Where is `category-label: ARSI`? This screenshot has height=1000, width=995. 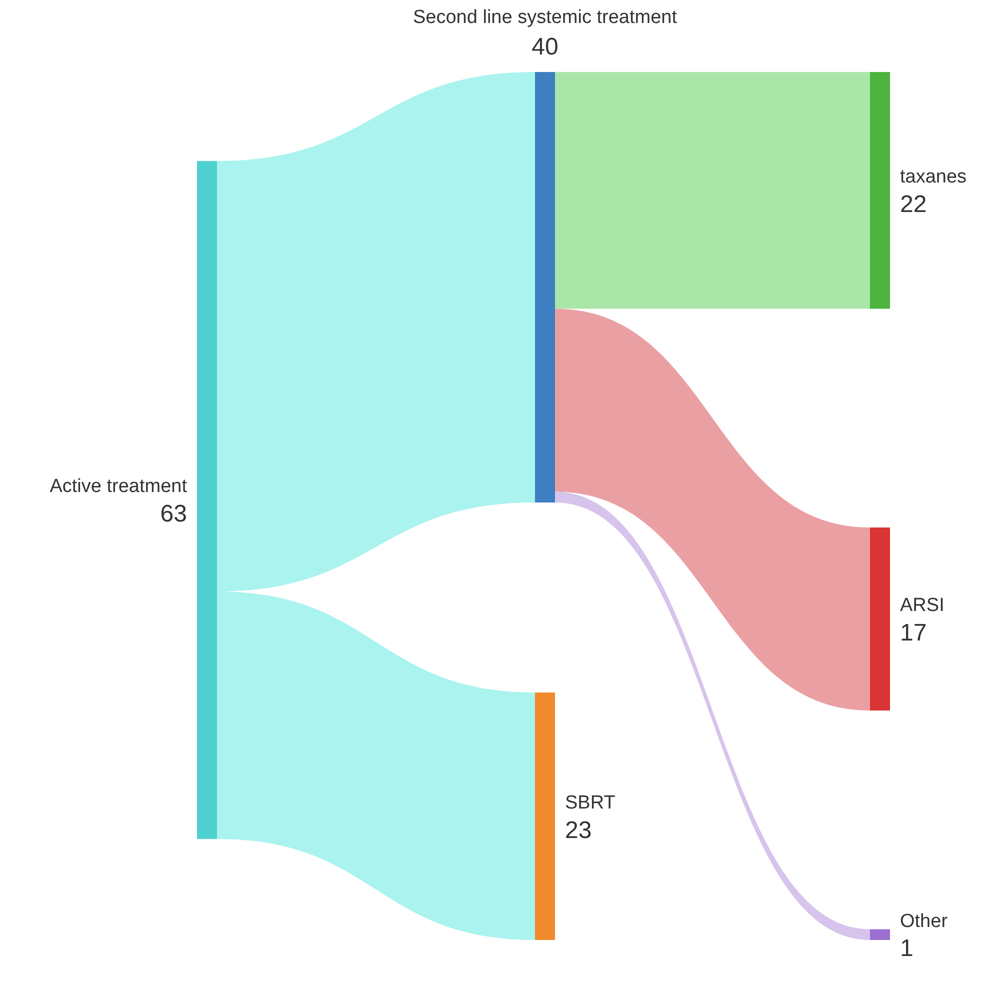 category-label: ARSI is located at coordinates (922, 605).